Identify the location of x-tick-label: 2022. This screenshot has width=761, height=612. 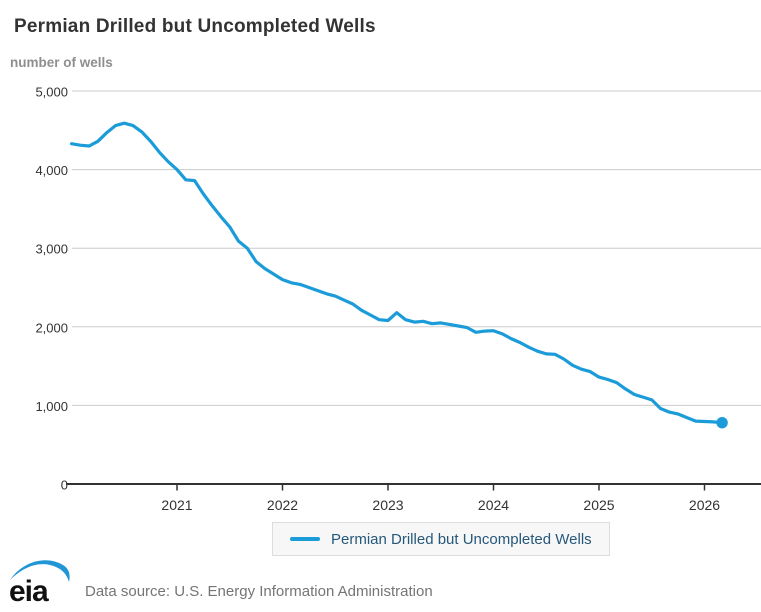
(282, 505).